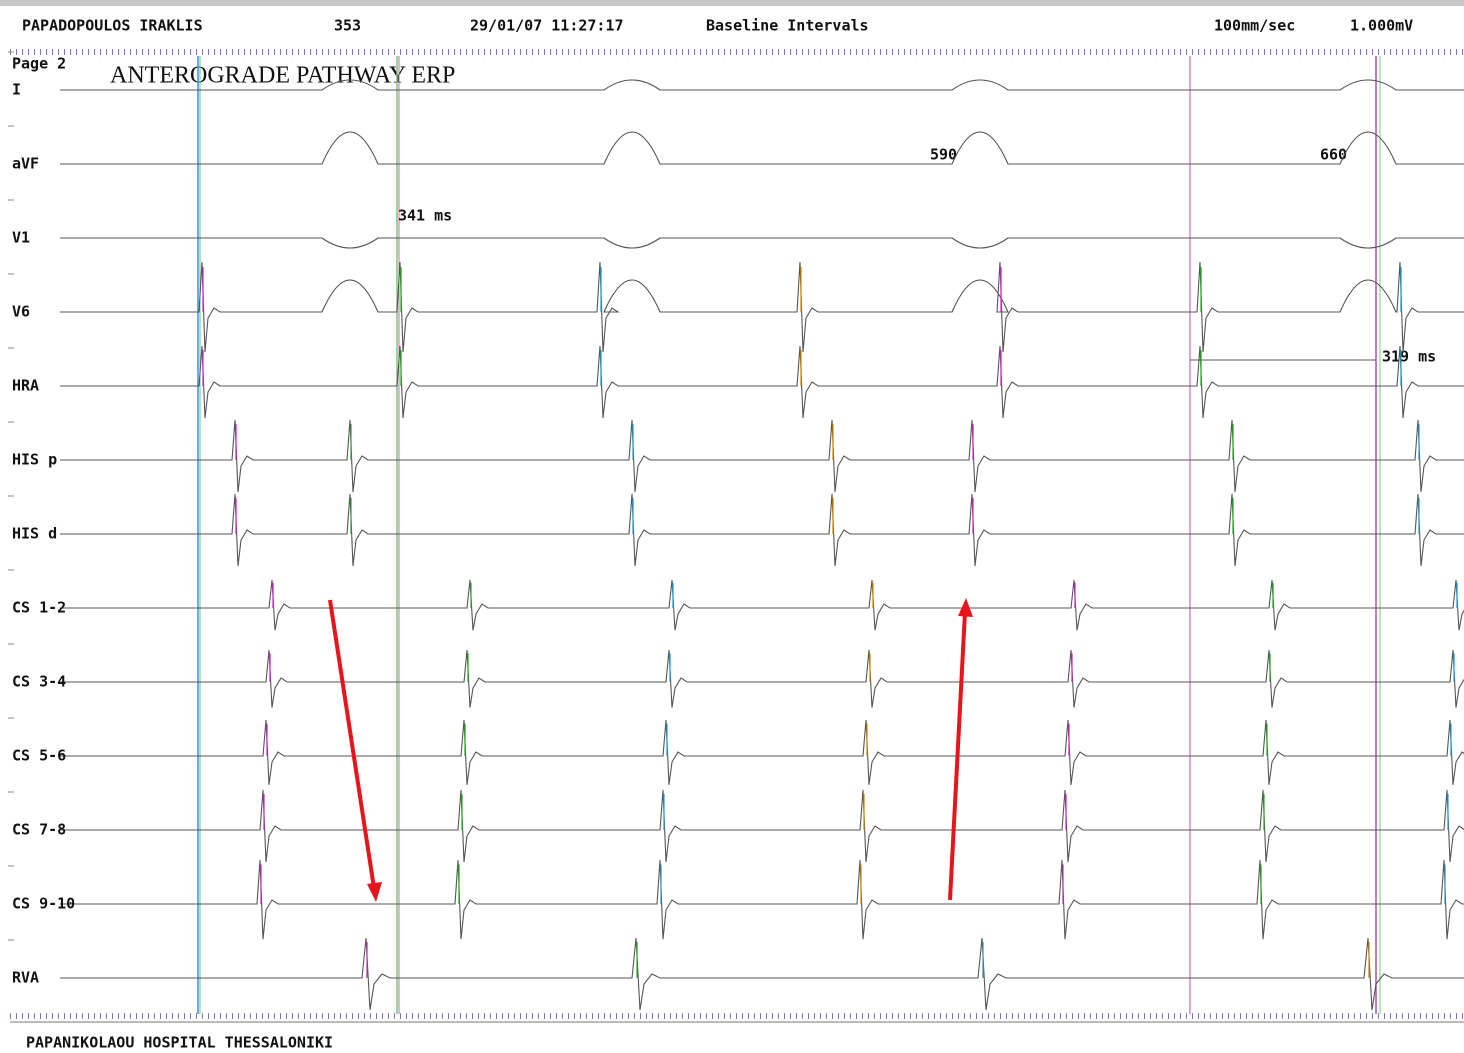  I want to click on channel-label: CS 9-10, so click(43, 904).